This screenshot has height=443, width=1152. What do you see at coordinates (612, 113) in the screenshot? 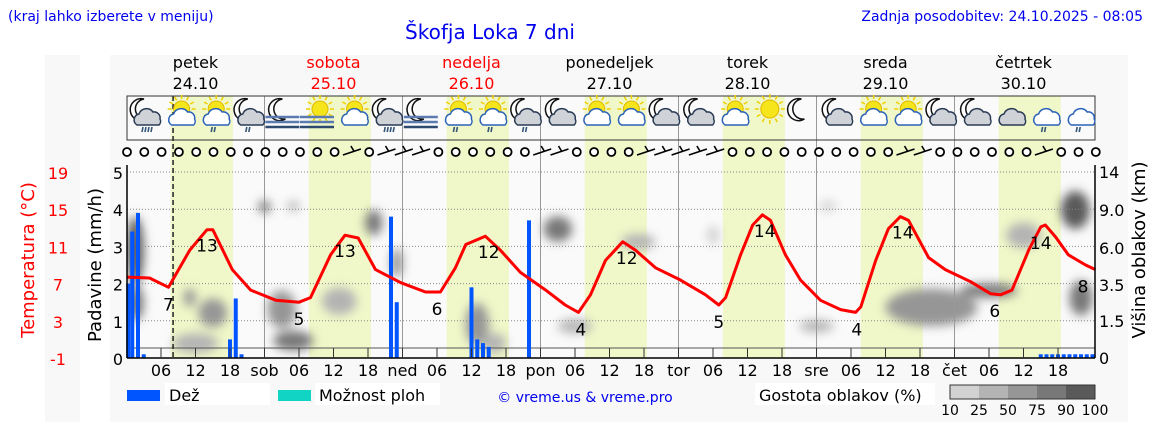
I see `weather-icons-row` at bounding box center [612, 113].